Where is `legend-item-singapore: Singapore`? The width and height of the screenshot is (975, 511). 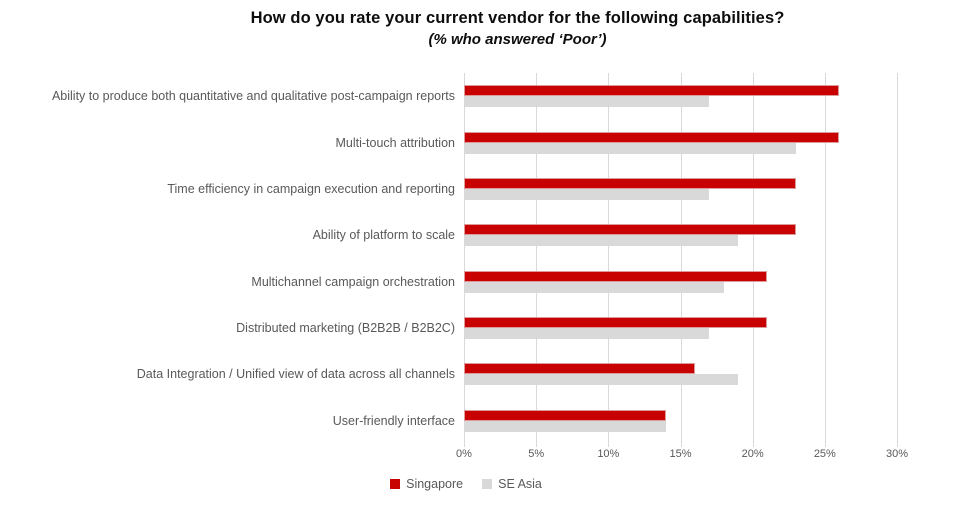
legend-item-singapore: Singapore is located at coordinates (426, 484).